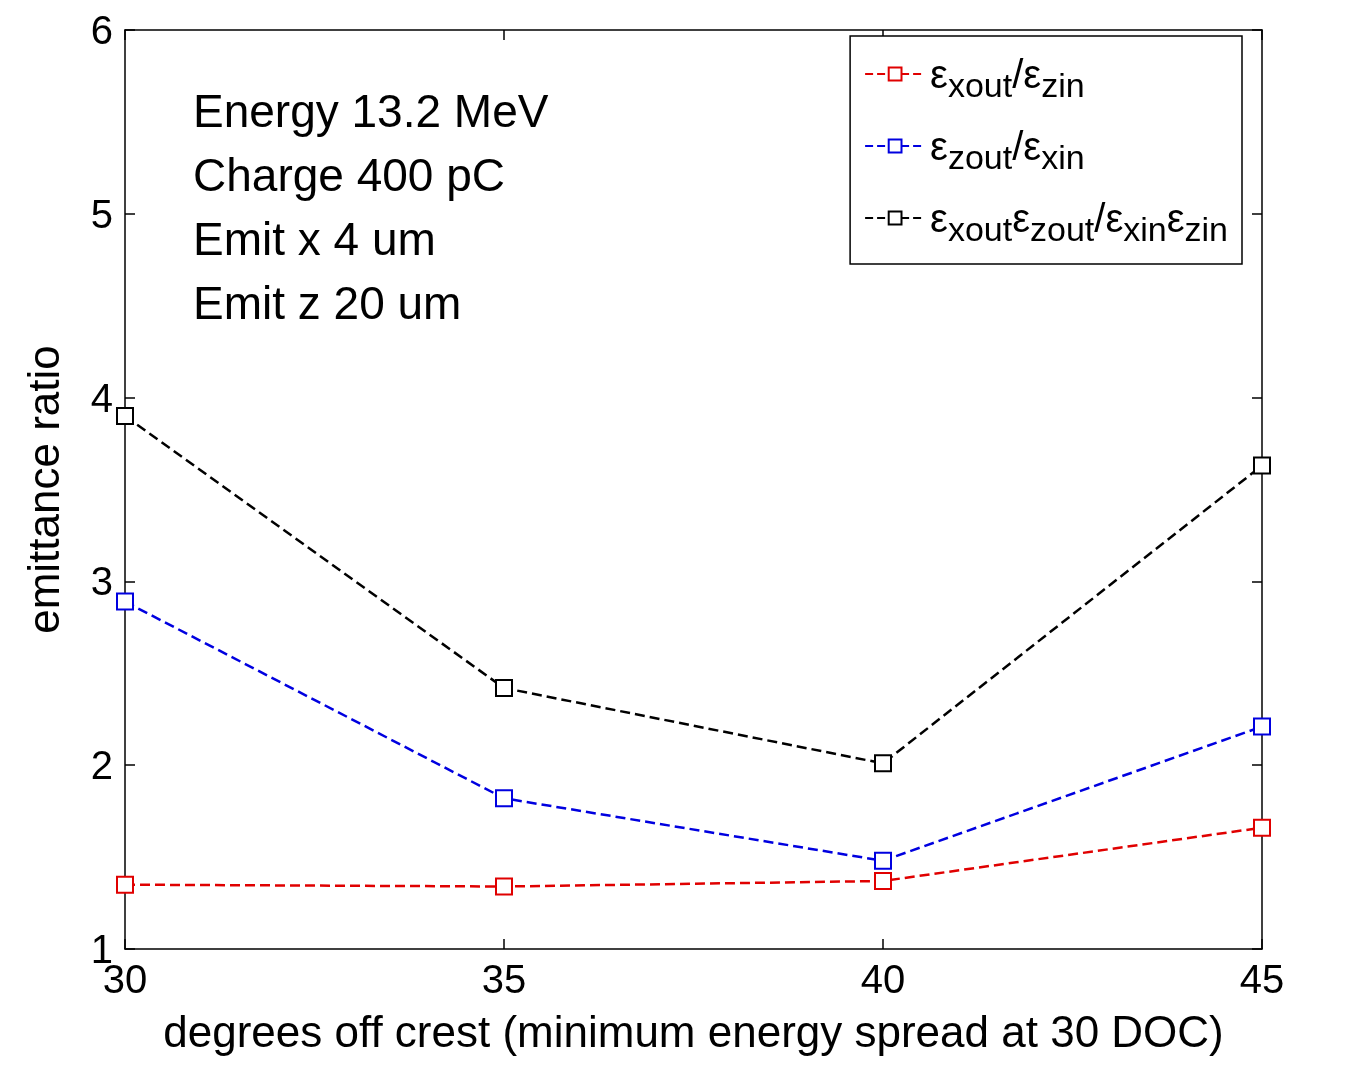  What do you see at coordinates (883, 979) in the screenshot?
I see `x-tick-label: 40` at bounding box center [883, 979].